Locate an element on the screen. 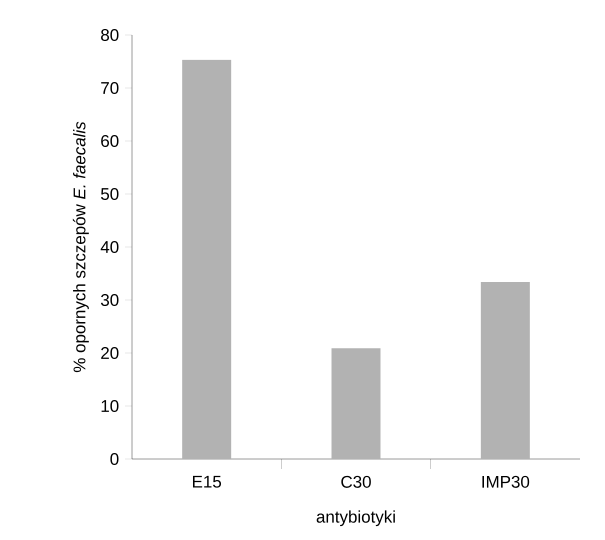 This screenshot has width=605, height=540. y-axis-title: % opornych szczepów E. faecalis is located at coordinates (80, 247).